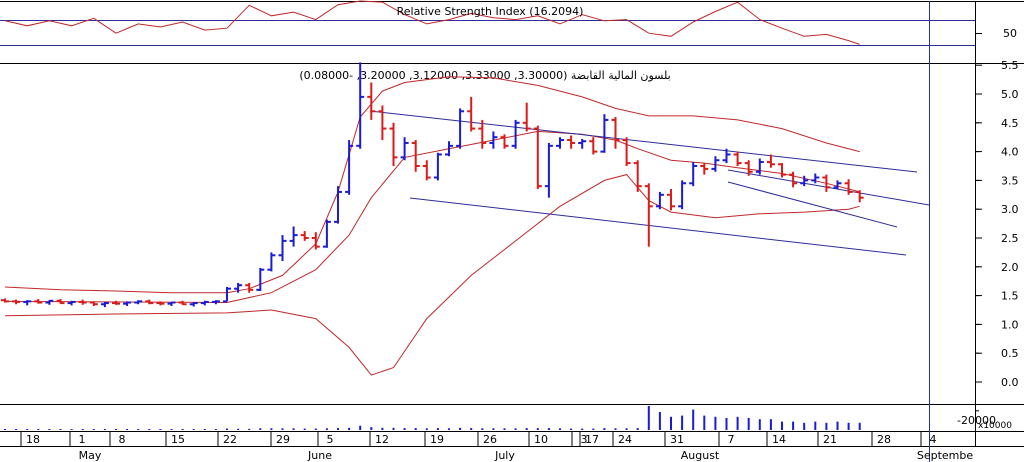  I want to click on day-tick-label: 10, so click(541, 439).